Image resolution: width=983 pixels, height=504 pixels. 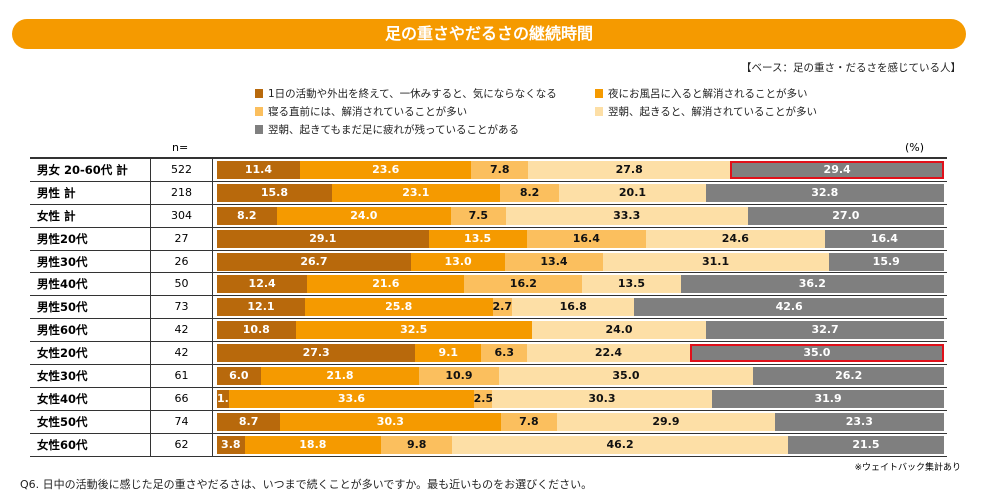 I want to click on legend-label: 夜にお風呂に入ると解消されることが多い, so click(x=708, y=94).